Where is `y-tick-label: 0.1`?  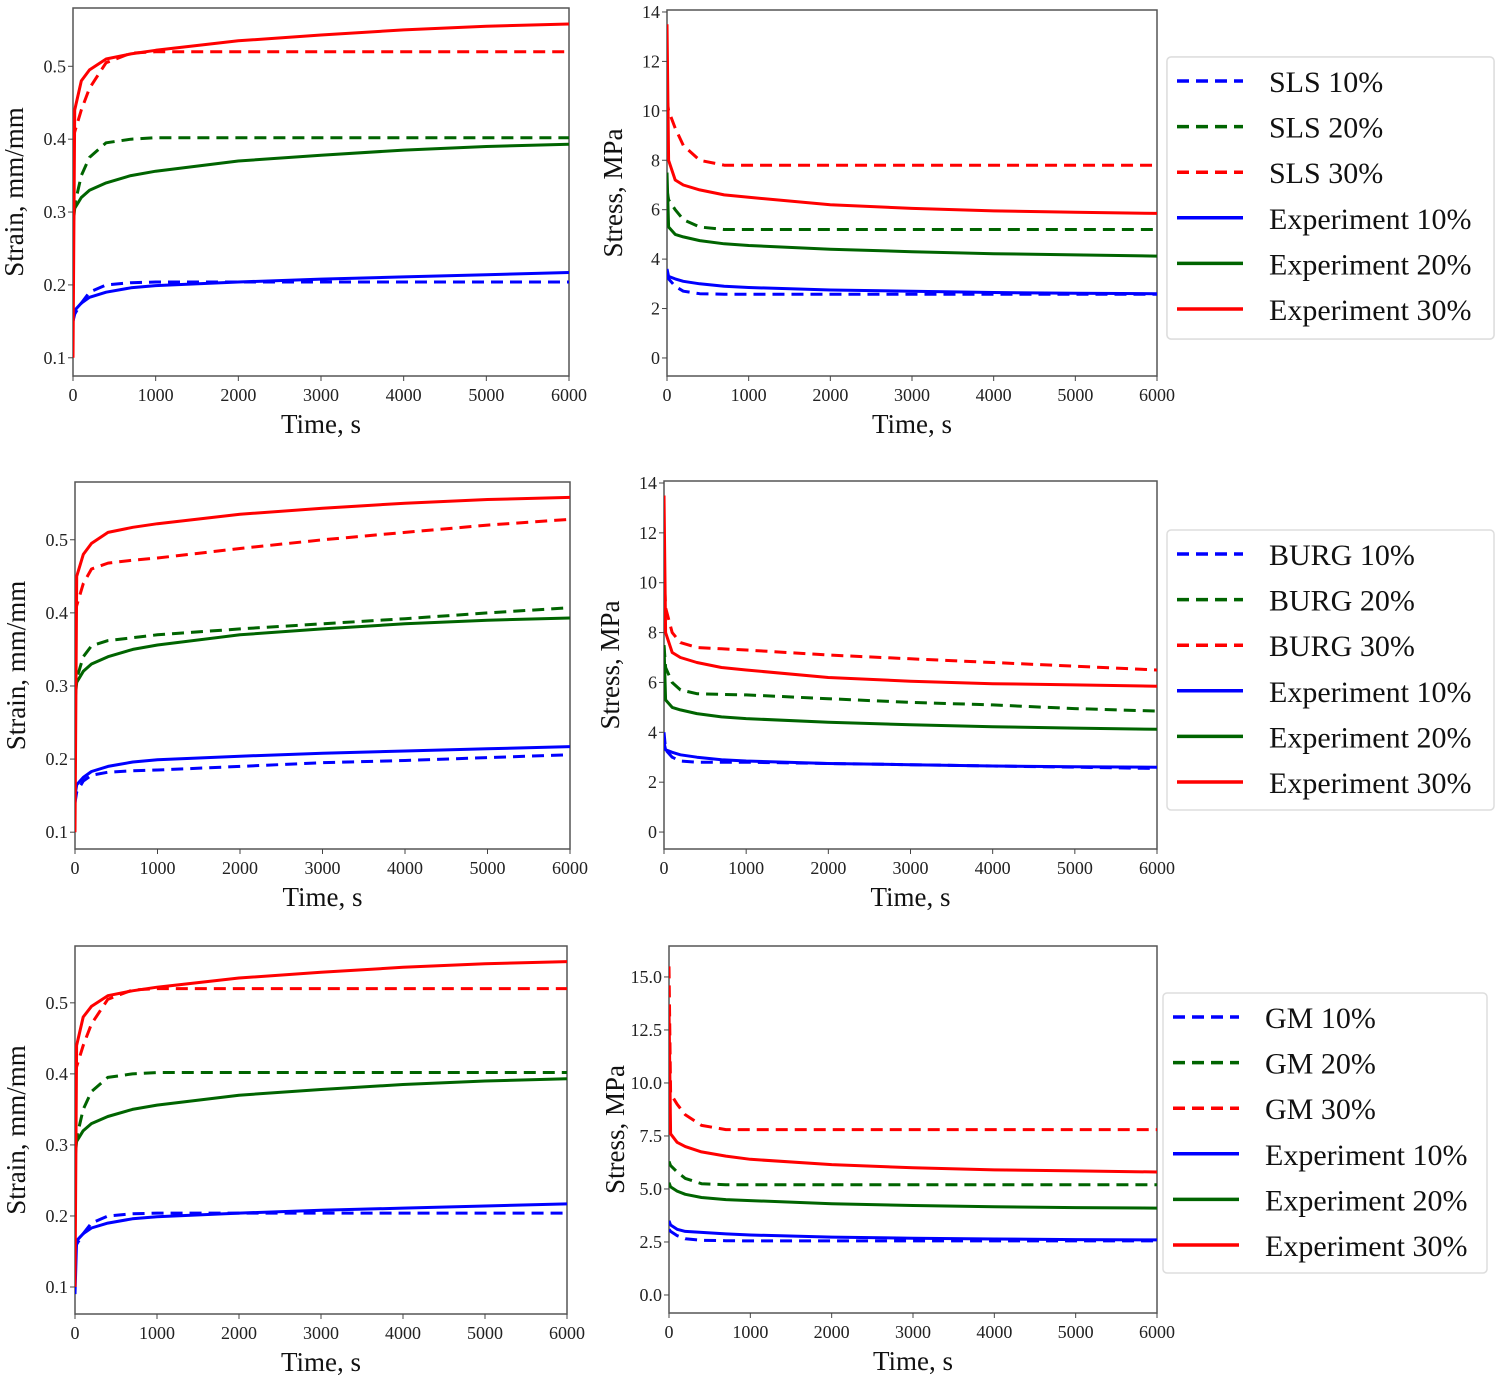
y-tick-label: 0.1 is located at coordinates (57, 832).